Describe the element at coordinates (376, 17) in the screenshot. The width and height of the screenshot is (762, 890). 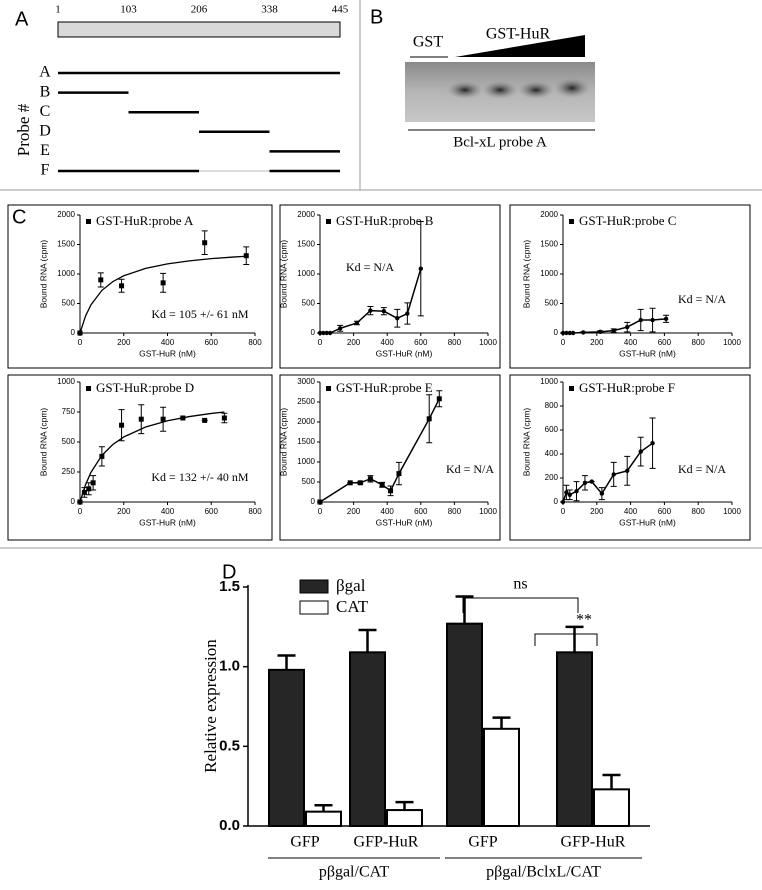
I see `panel-label: B` at that location.